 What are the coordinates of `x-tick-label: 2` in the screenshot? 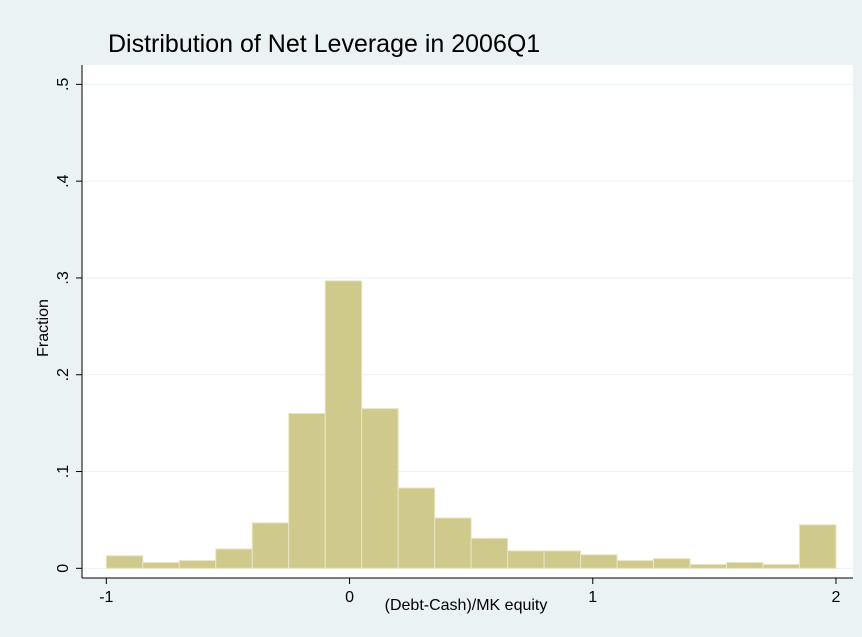 It's located at (836, 597).